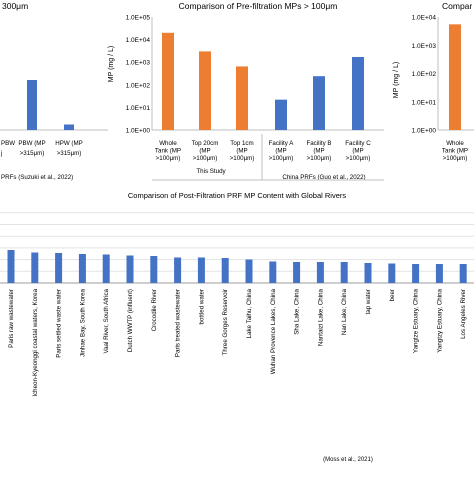  Describe the element at coordinates (11, 318) in the screenshot. I see `category-label: Paris raw wastewater` at that location.